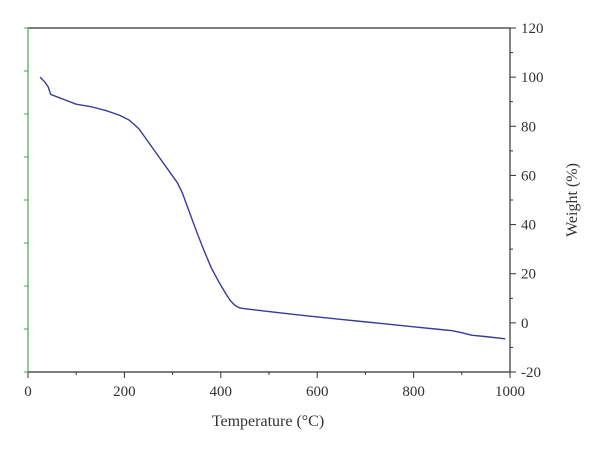 The width and height of the screenshot is (600, 451). I want to click on x-tick-label: 0, so click(28, 392).